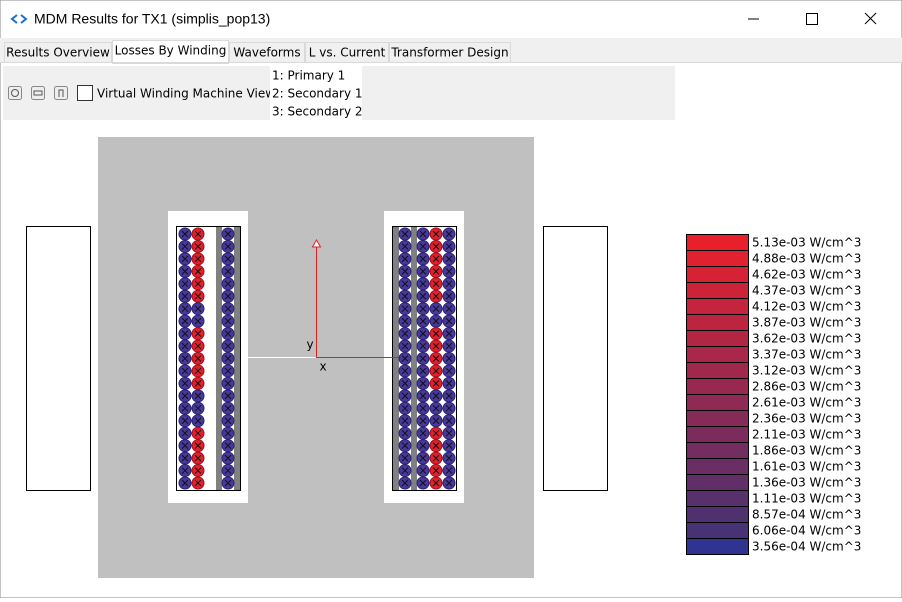  What do you see at coordinates (806, 323) in the screenshot?
I see `legend-label: 3.87e-03 W/cm^3` at bounding box center [806, 323].